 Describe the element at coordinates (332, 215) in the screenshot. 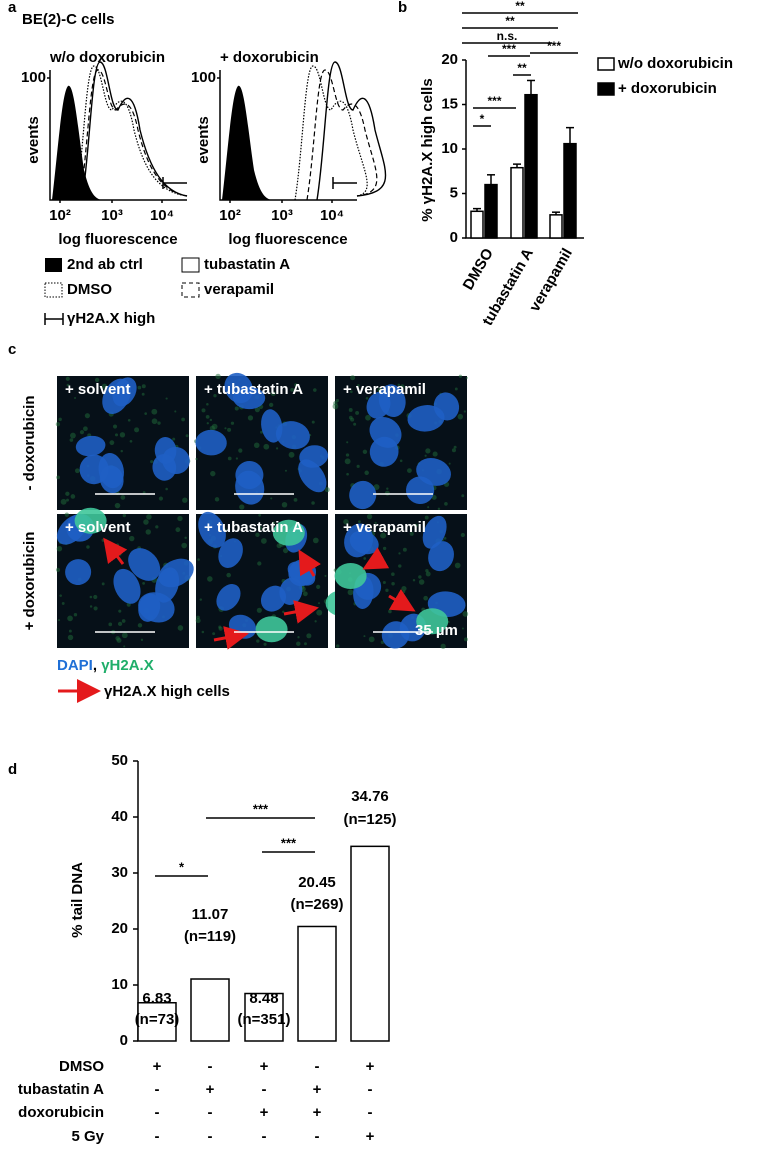

I see `x-tick-label: 10⁴` at that location.